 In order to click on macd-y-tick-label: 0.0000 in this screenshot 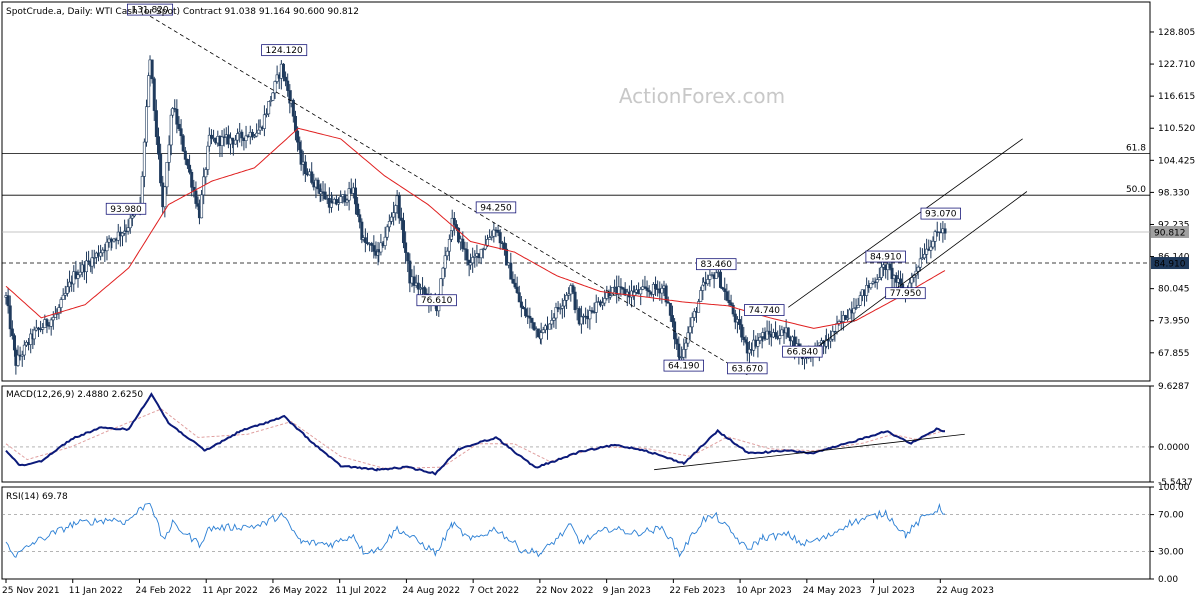, I will do `click(1174, 448)`.